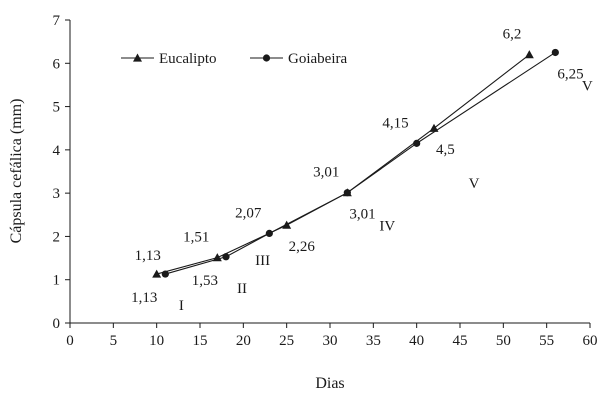  What do you see at coordinates (266, 58) in the screenshot?
I see `legend-marker-goiabeira` at bounding box center [266, 58].